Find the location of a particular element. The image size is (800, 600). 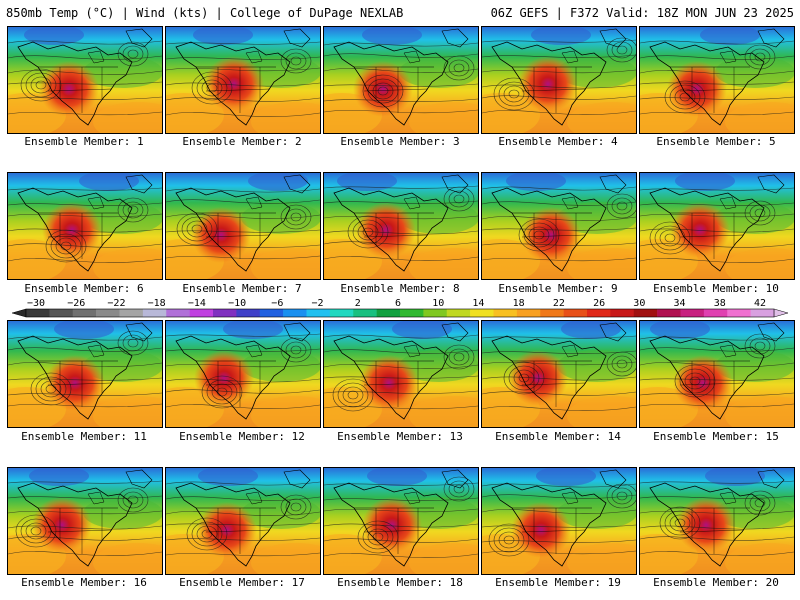

colorbar-tick-label: 6 is located at coordinates (398, 303).